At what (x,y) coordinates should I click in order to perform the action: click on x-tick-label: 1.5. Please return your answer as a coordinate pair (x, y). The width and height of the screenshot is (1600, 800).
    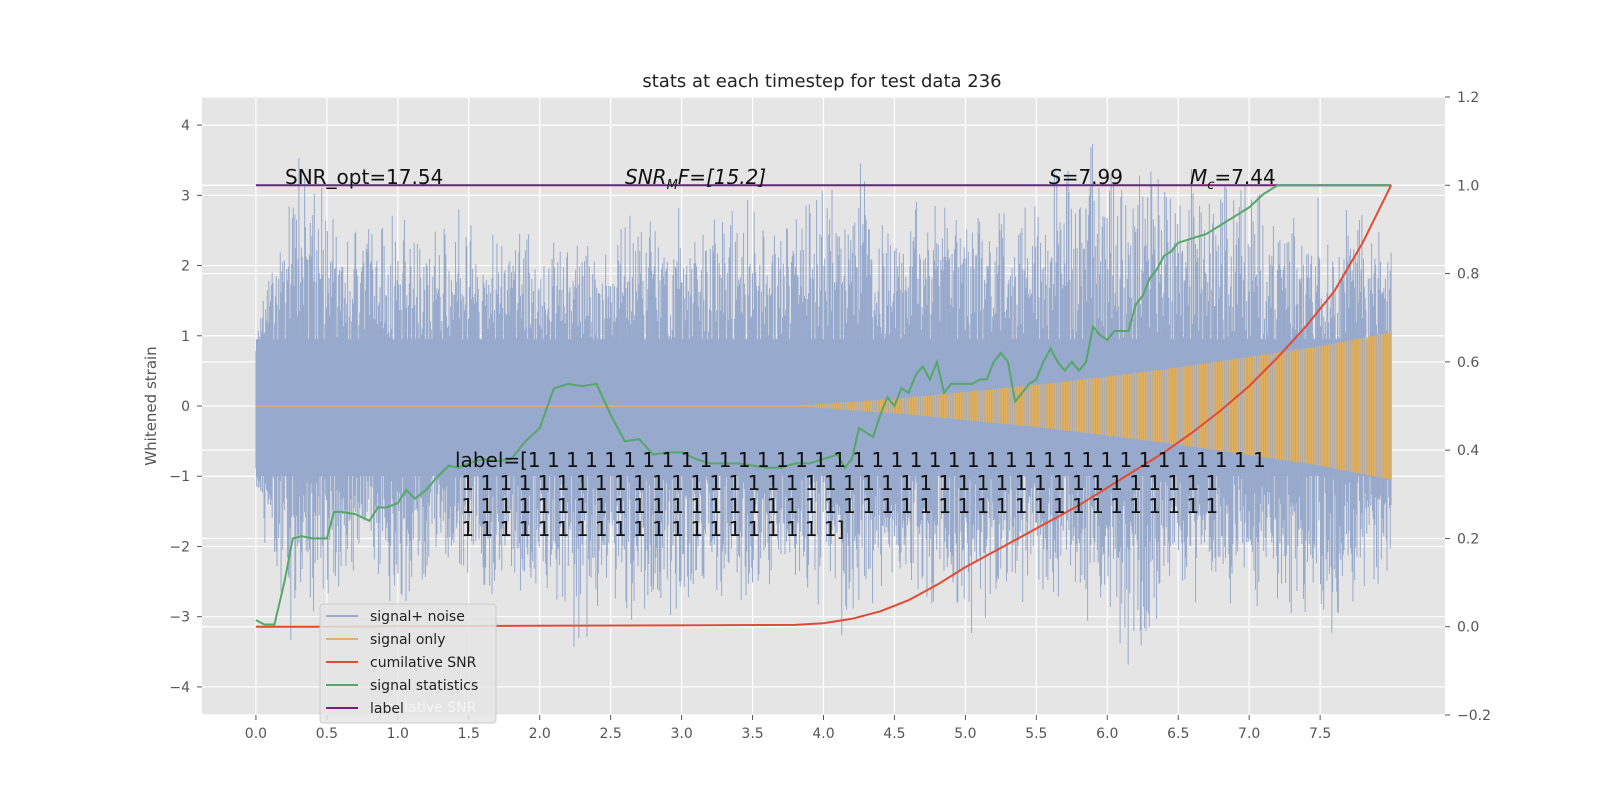
    Looking at the image, I should click on (469, 734).